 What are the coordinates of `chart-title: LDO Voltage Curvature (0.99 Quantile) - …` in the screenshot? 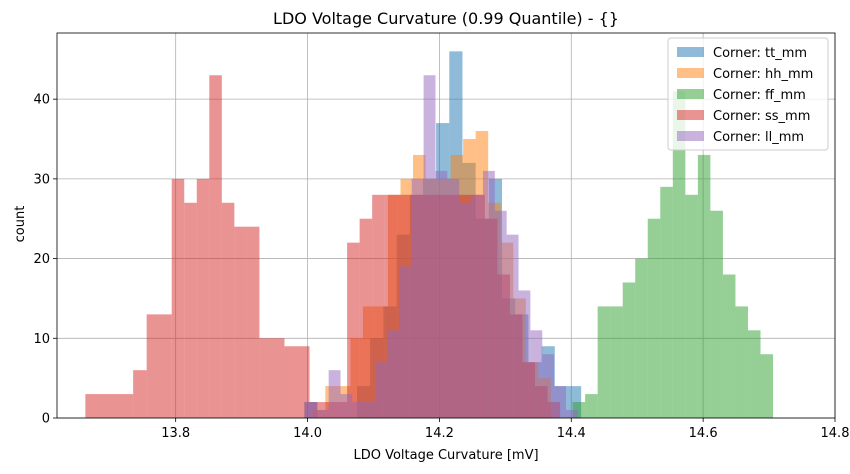 It's located at (446, 18).